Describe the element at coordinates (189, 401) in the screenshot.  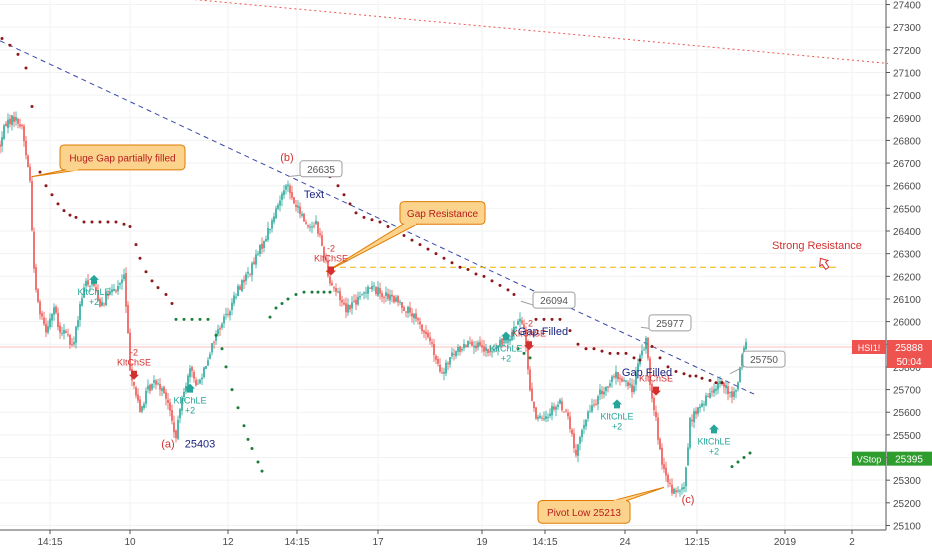
I see `signal-label: KltChLE` at that location.